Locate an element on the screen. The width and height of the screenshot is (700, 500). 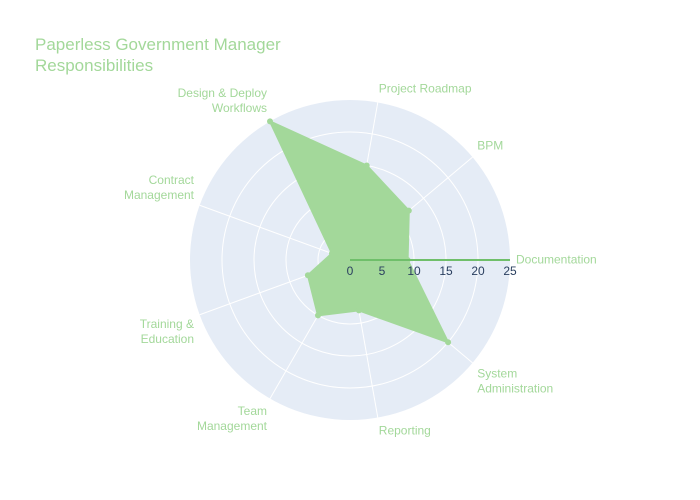
category-label-5-line-0: Training & is located at coordinates (167, 324).